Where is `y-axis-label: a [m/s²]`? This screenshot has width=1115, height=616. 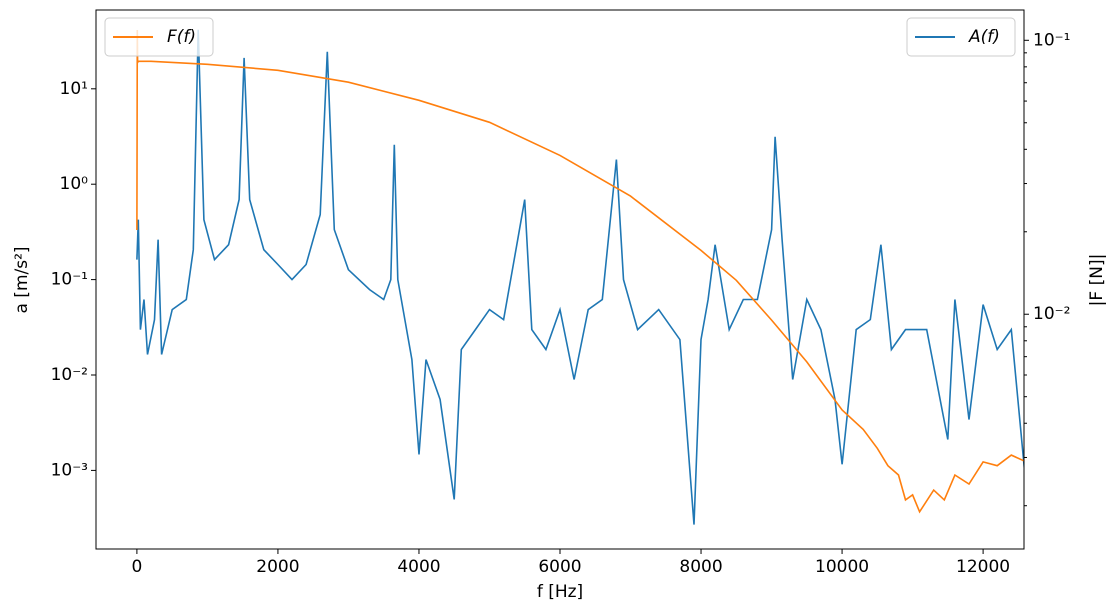
y-axis-label: a [m/s²] is located at coordinates (22, 279).